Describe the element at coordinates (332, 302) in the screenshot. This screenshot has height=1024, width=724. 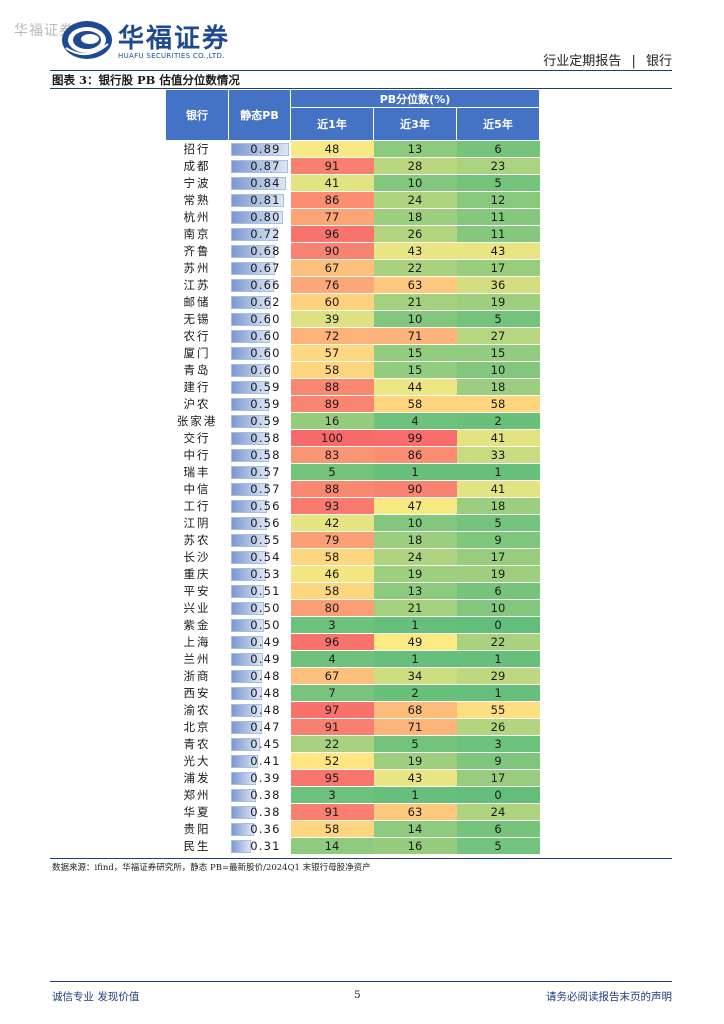
I see `percentile-y1: 60` at that location.